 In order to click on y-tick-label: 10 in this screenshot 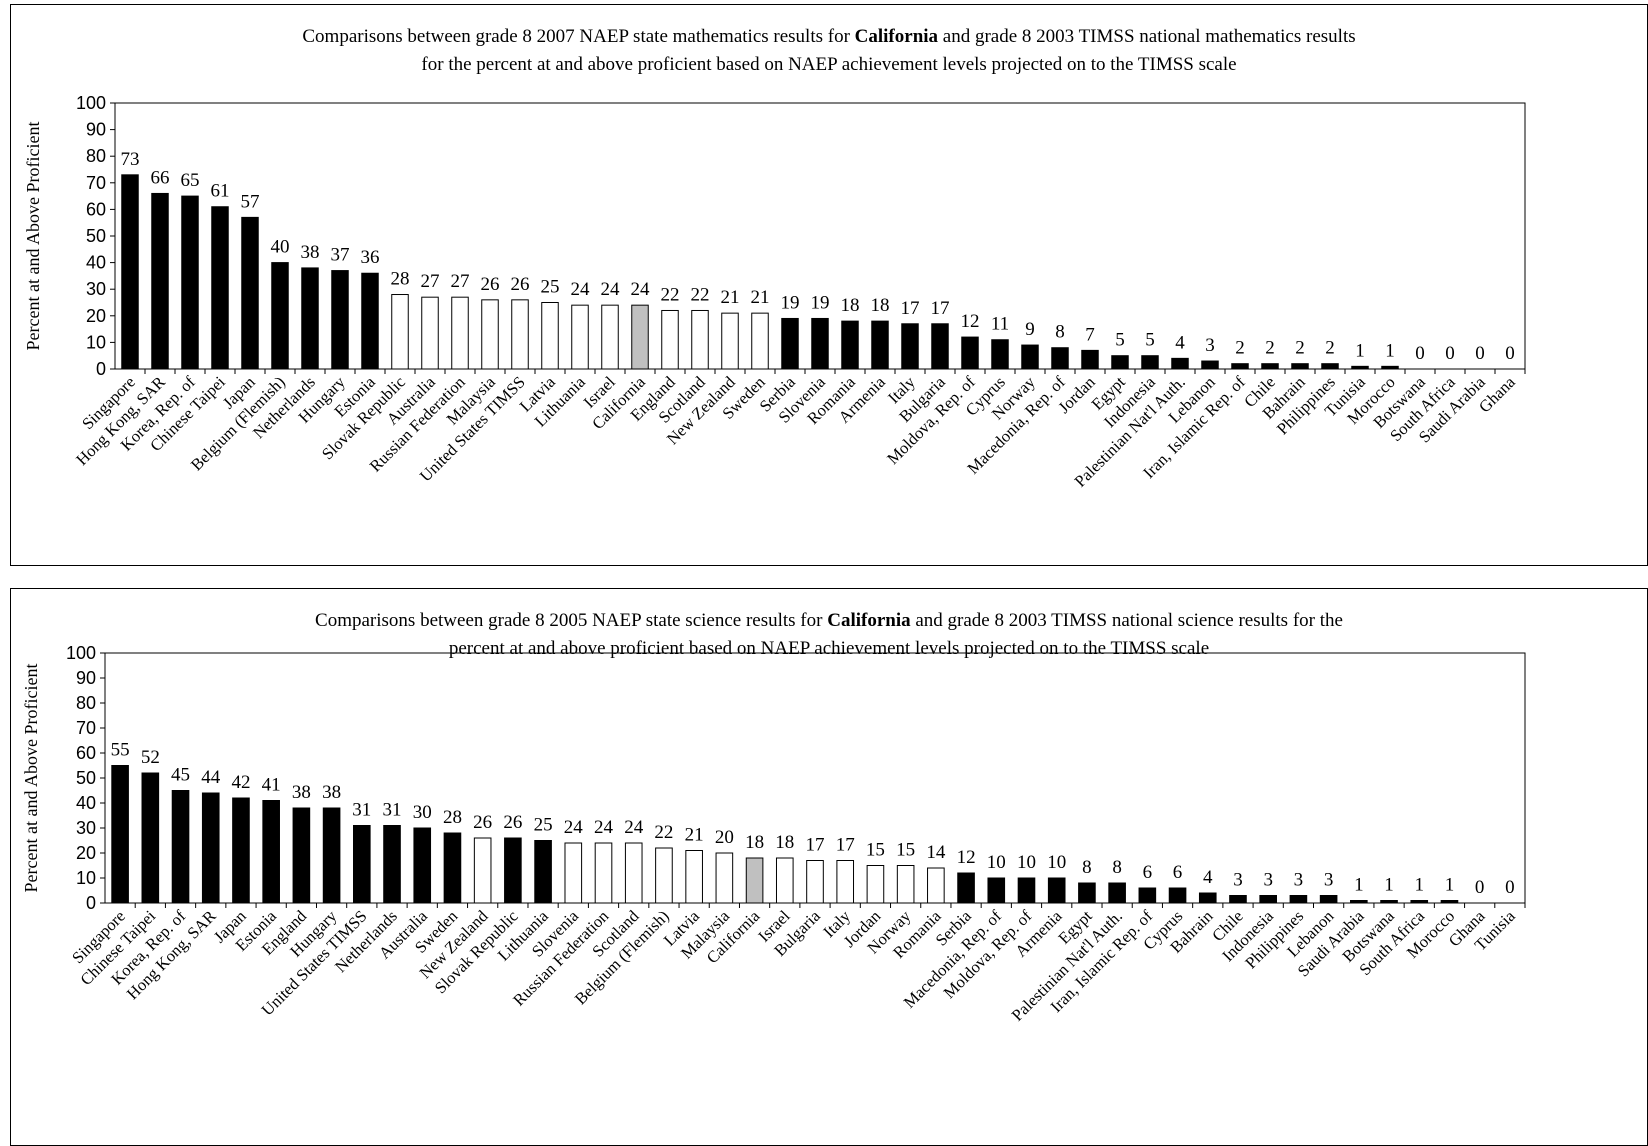, I will do `click(96, 342)`.